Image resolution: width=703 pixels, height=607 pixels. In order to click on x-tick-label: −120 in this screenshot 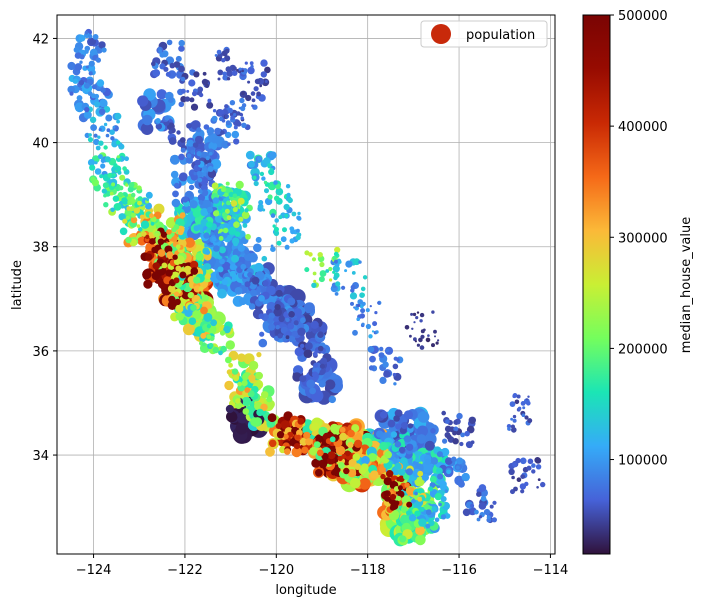, I will do `click(276, 570)`.